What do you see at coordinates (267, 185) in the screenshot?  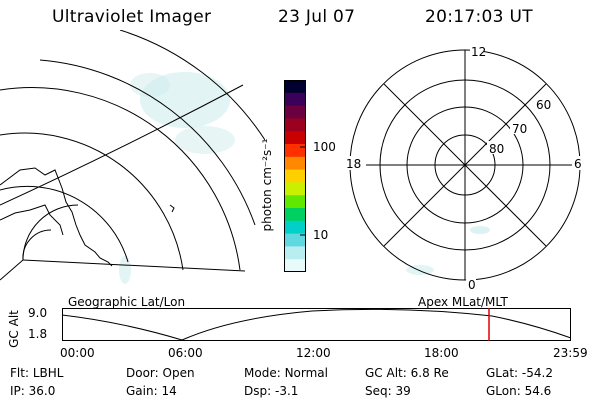 I see `colorbar-unit: photon cm⁻²s⁻¹` at bounding box center [267, 185].